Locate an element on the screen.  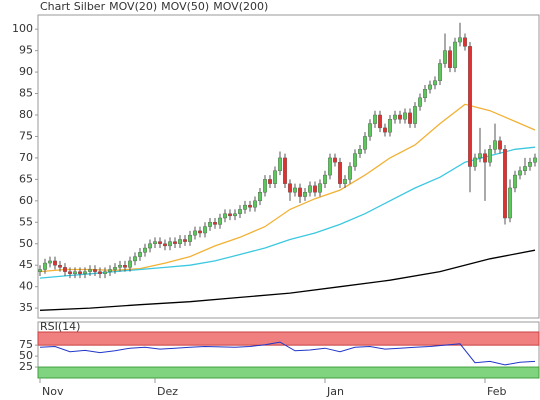
y-tick-label: 60 is located at coordinates (26, 200).